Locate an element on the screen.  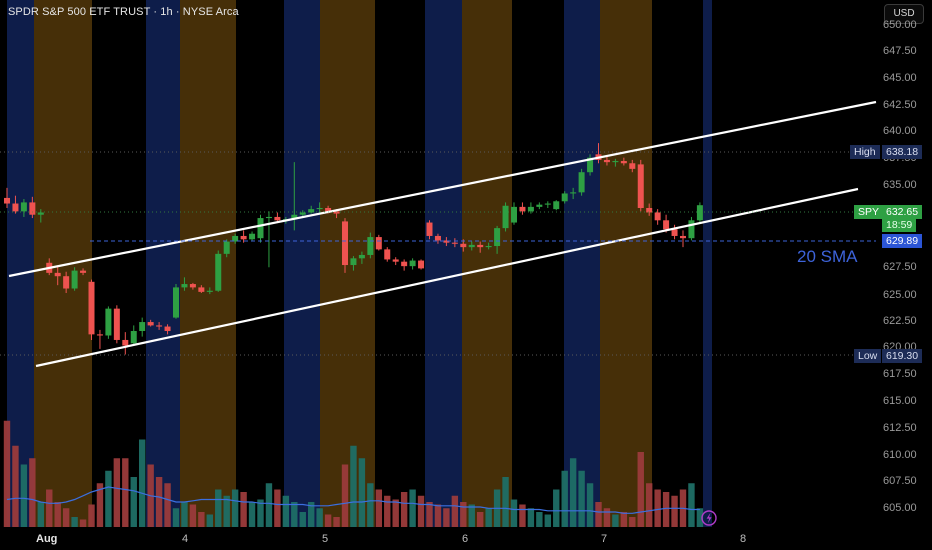
price-tick-label: 607.50 is located at coordinates (900, 481).